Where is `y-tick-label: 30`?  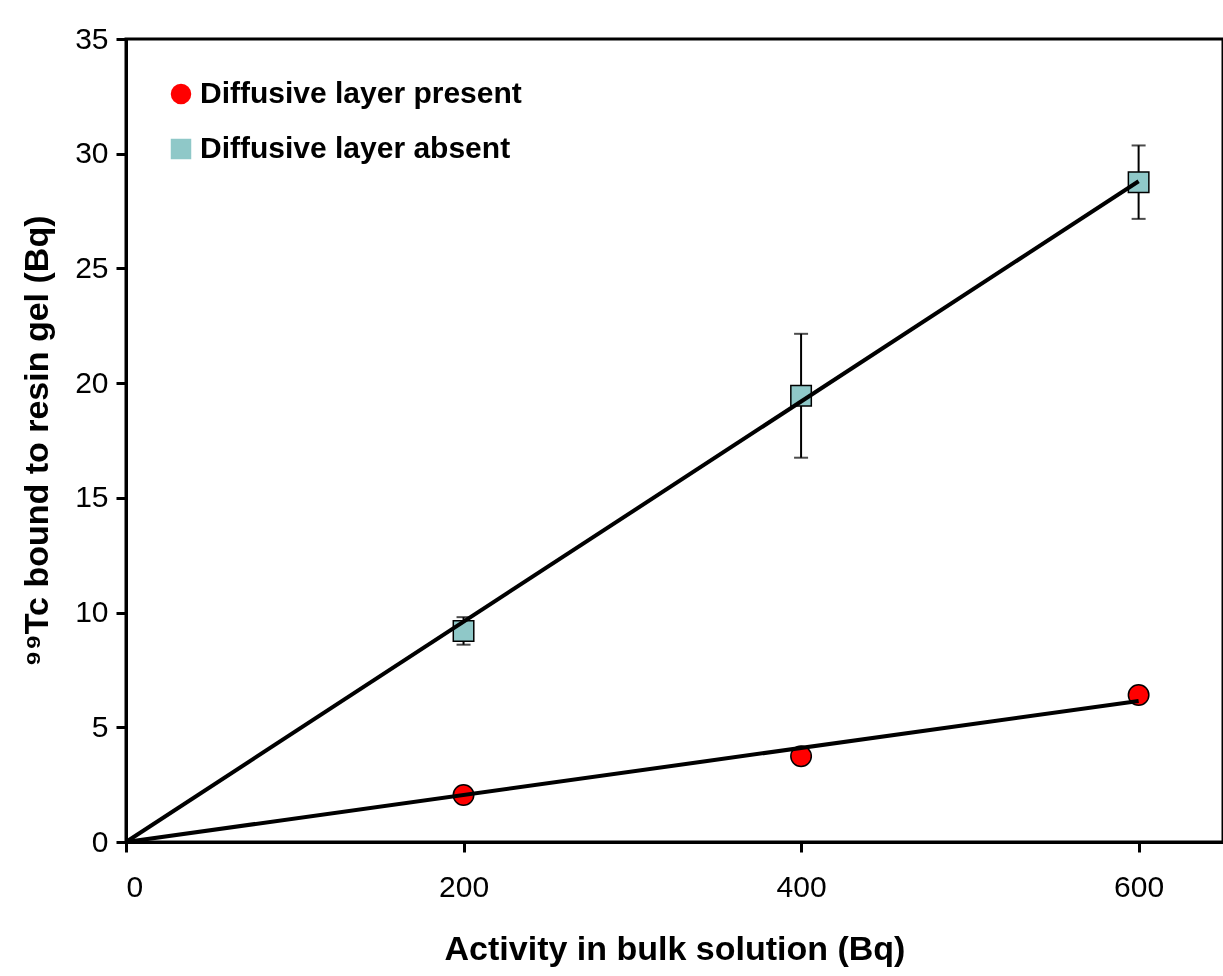 y-tick-label: 30 is located at coordinates (92, 153).